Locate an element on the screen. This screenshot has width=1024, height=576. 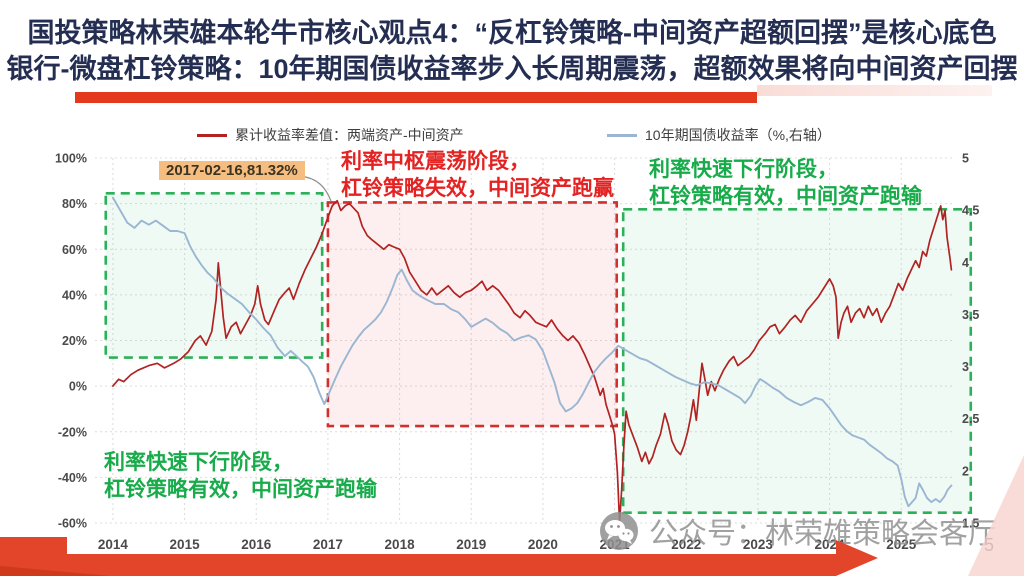
svg-text: 2025 is located at coordinates (901, 544).